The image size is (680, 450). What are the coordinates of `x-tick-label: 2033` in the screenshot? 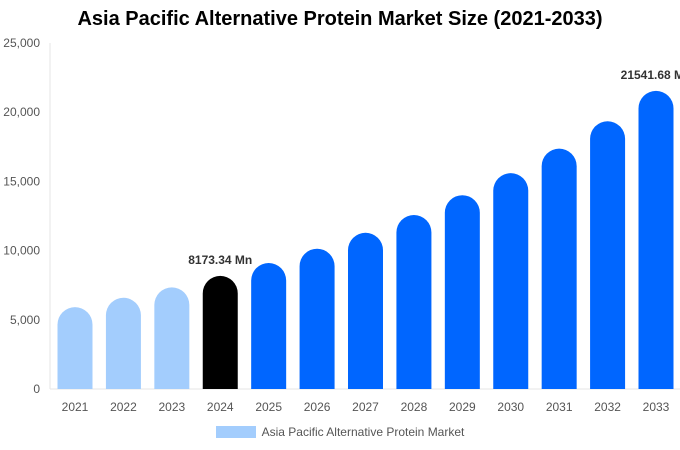 It's located at (656, 407).